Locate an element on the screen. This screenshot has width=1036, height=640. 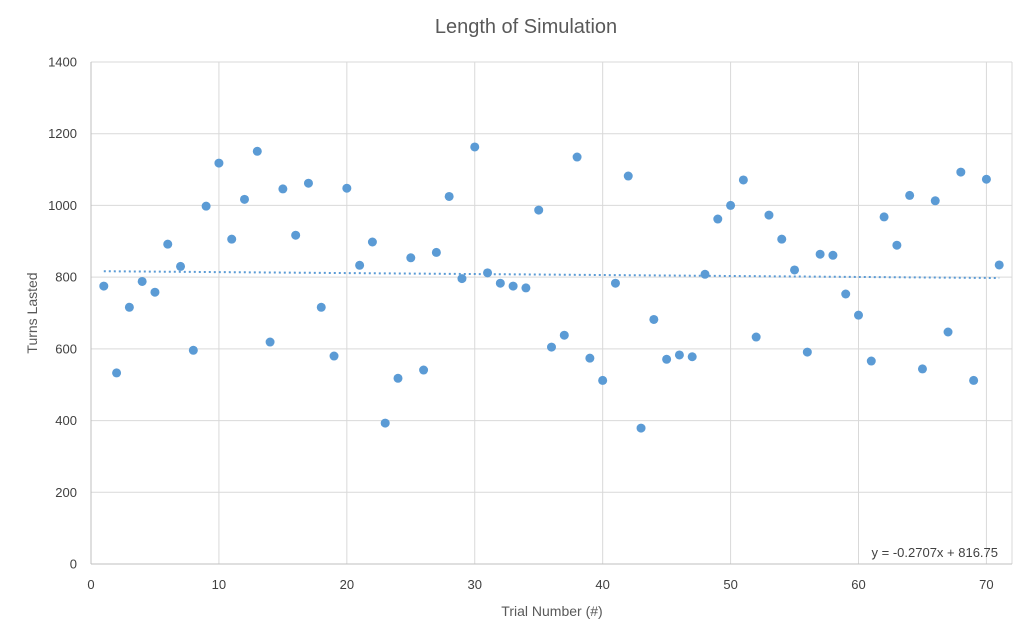
x-axis-label: Trial Number (#) is located at coordinates (551, 611).